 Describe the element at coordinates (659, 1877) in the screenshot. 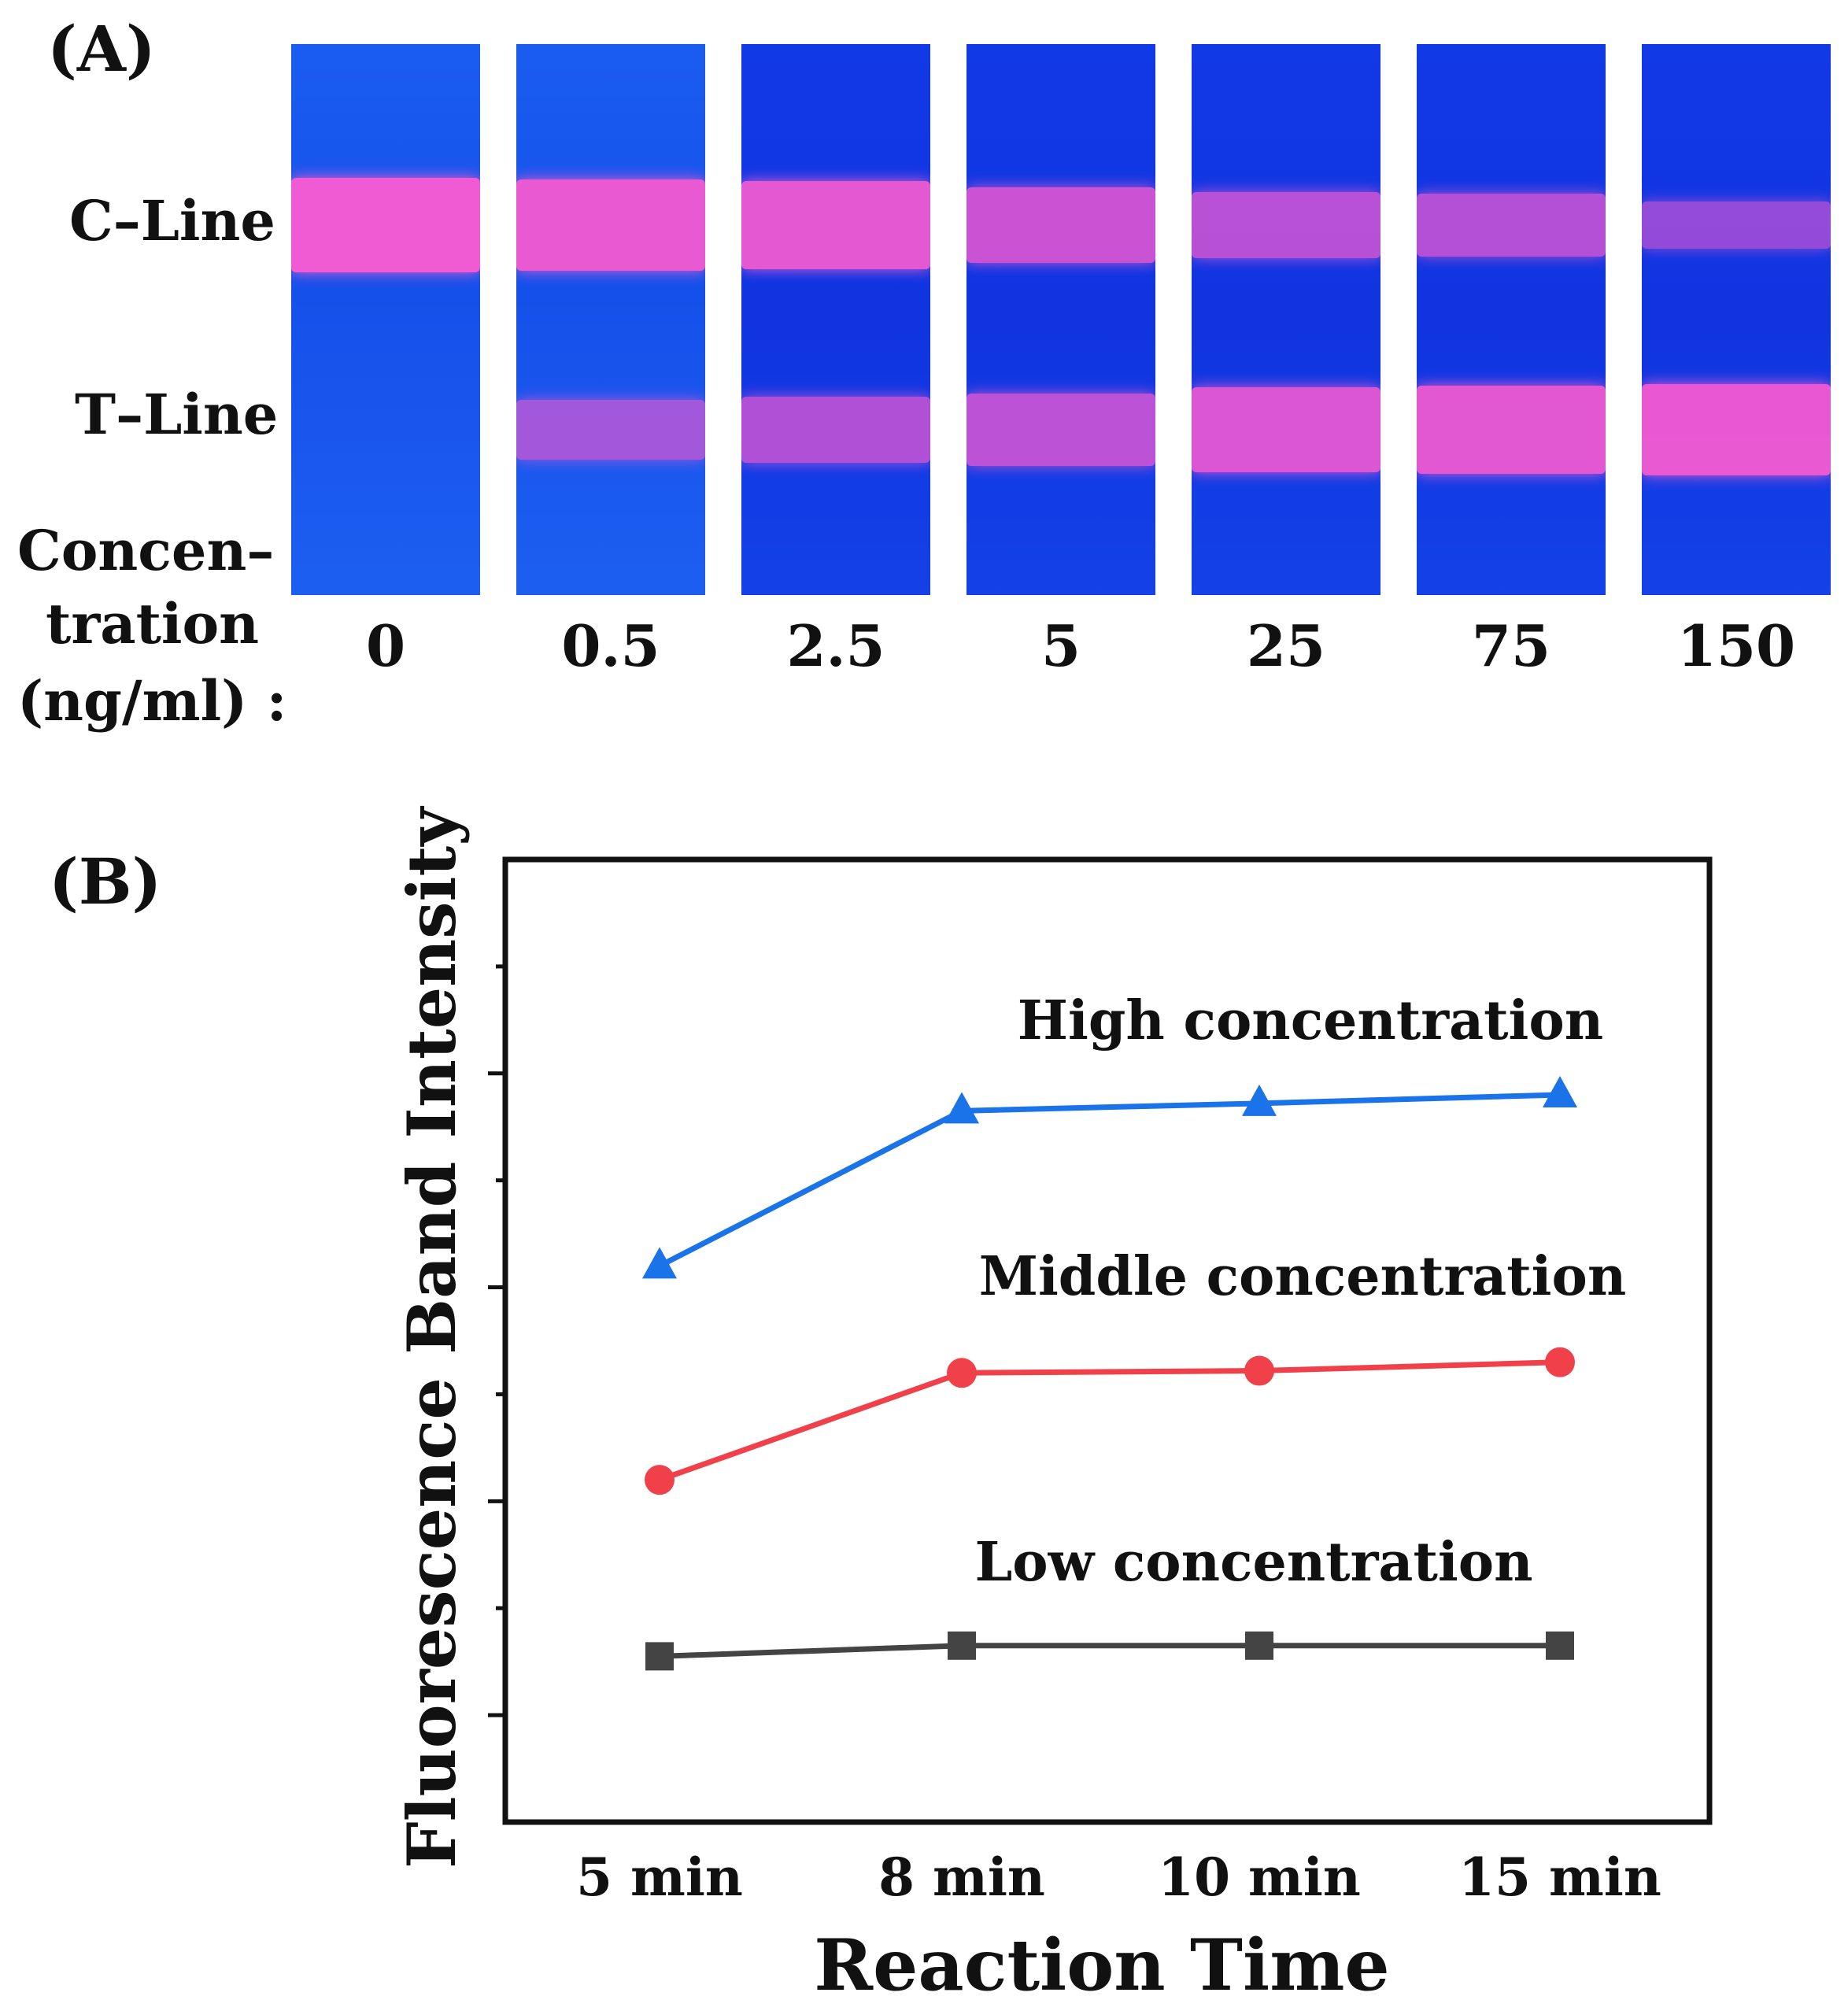

I see `x-tick-label: 5 min` at that location.